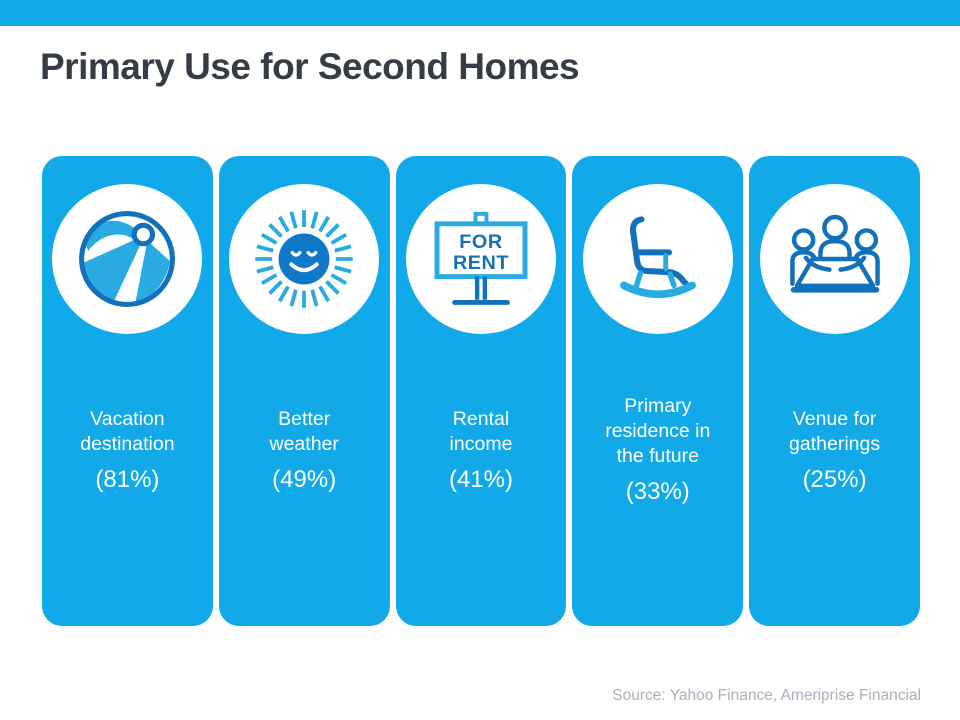 The width and height of the screenshot is (960, 720). I want to click on card-text: Vacation destination (81%), so click(127, 450).